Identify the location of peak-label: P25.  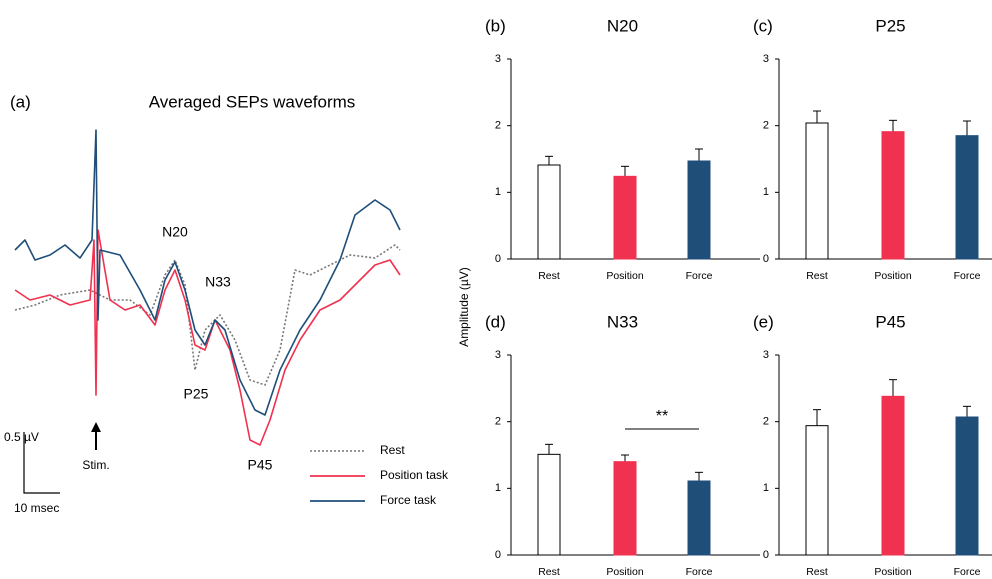
(196, 394).